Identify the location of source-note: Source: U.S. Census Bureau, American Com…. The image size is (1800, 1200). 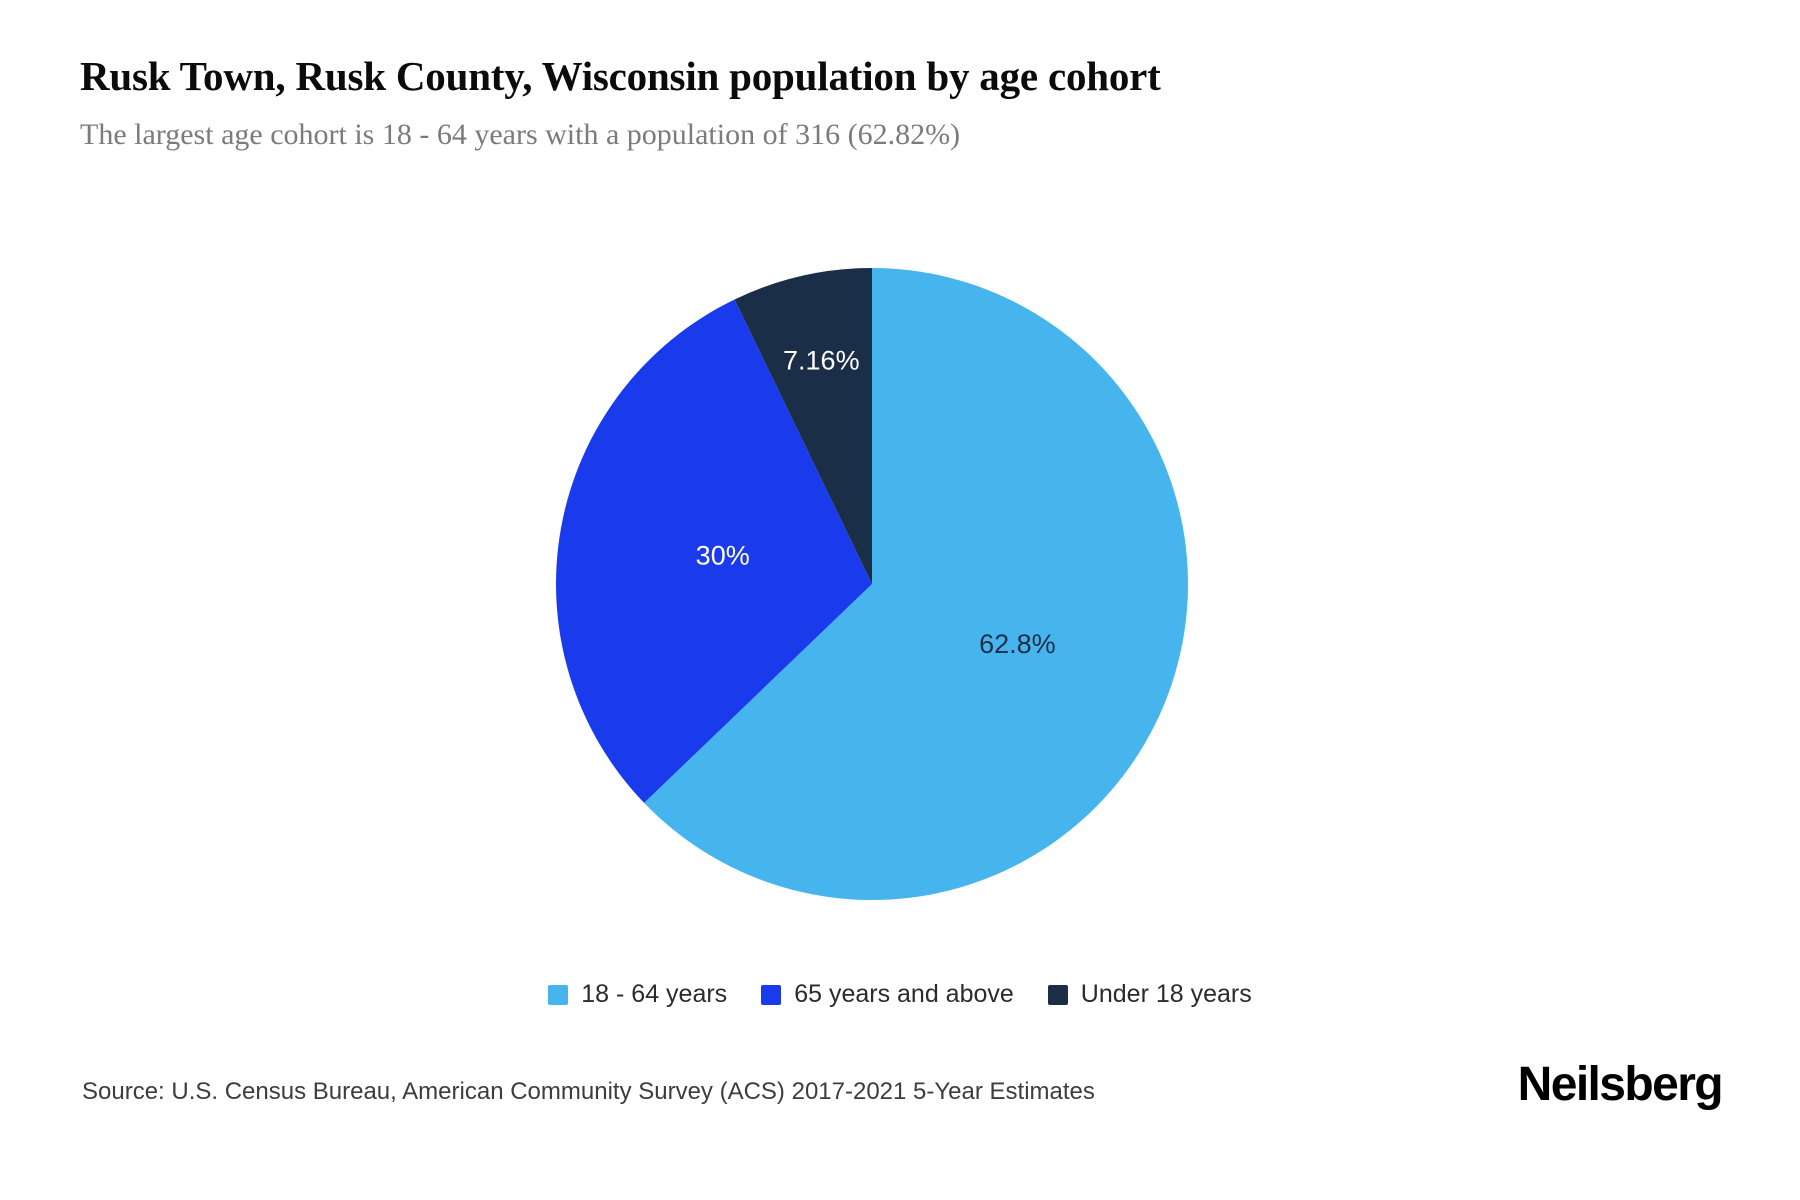
(588, 1091).